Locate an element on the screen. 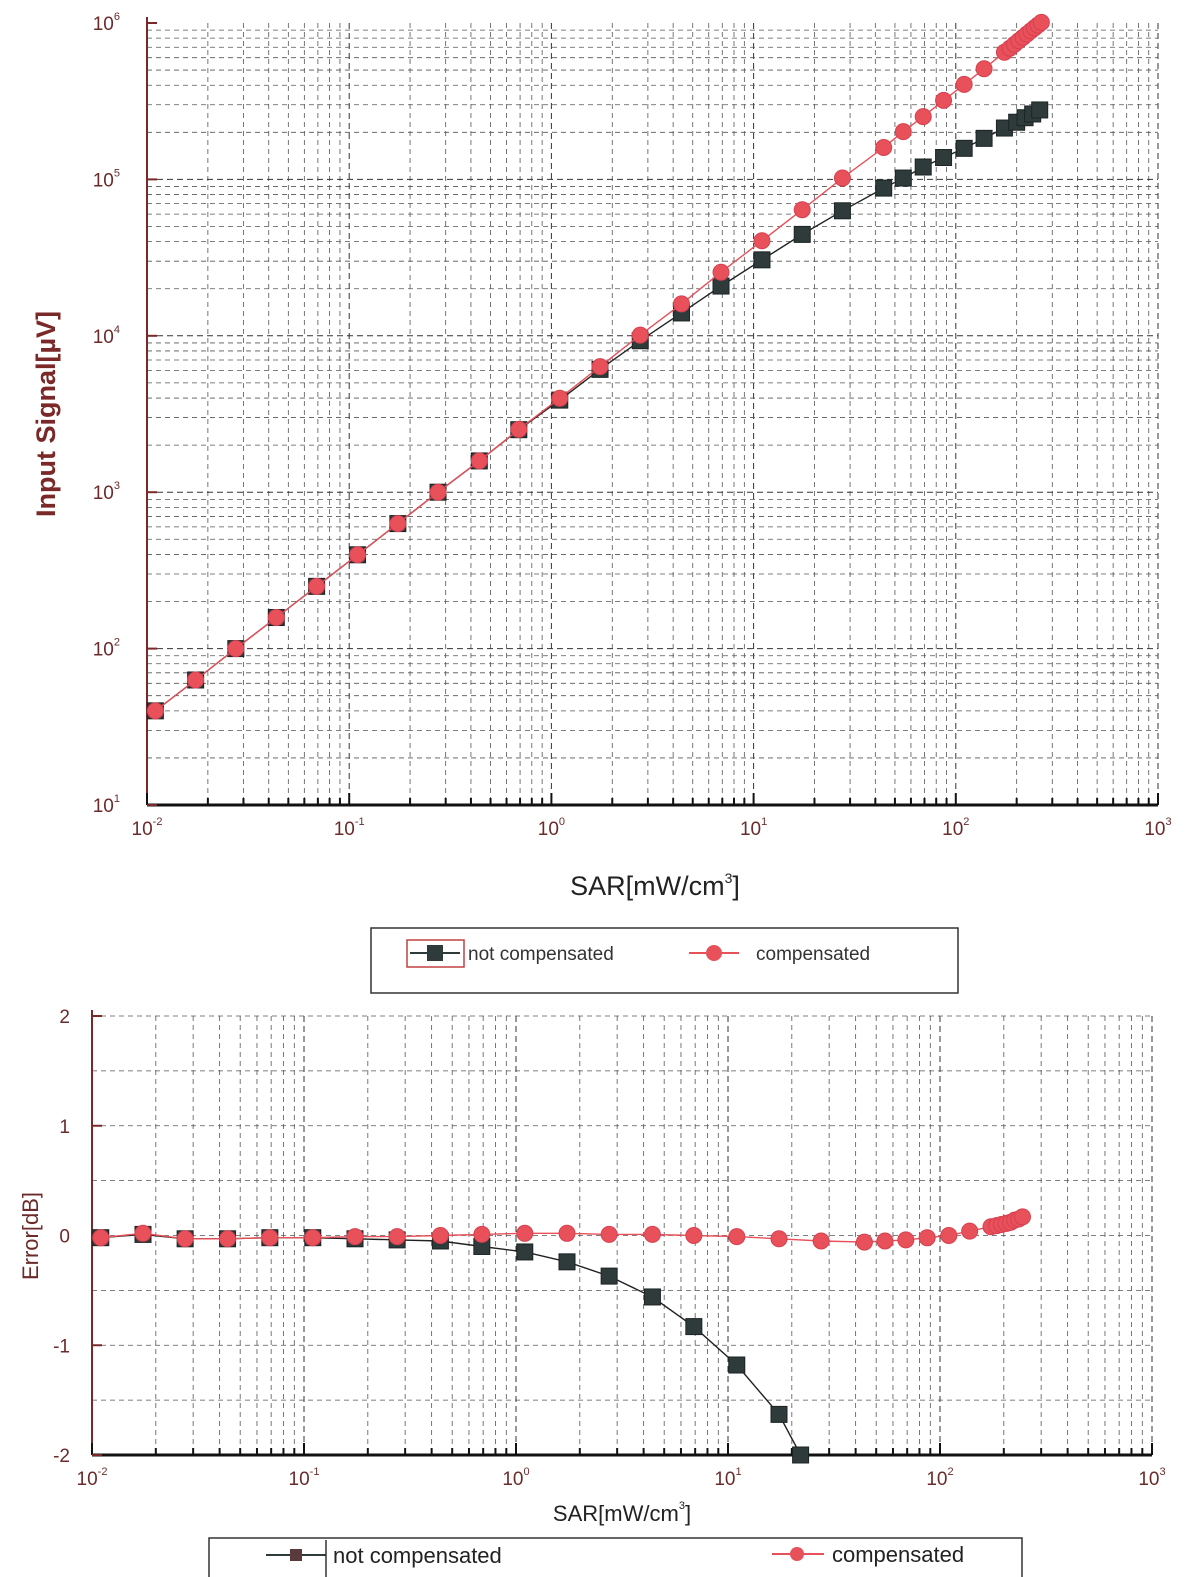 The width and height of the screenshot is (1199, 1577). top-x-tick-label: 10⁻¹ is located at coordinates (349, 828).